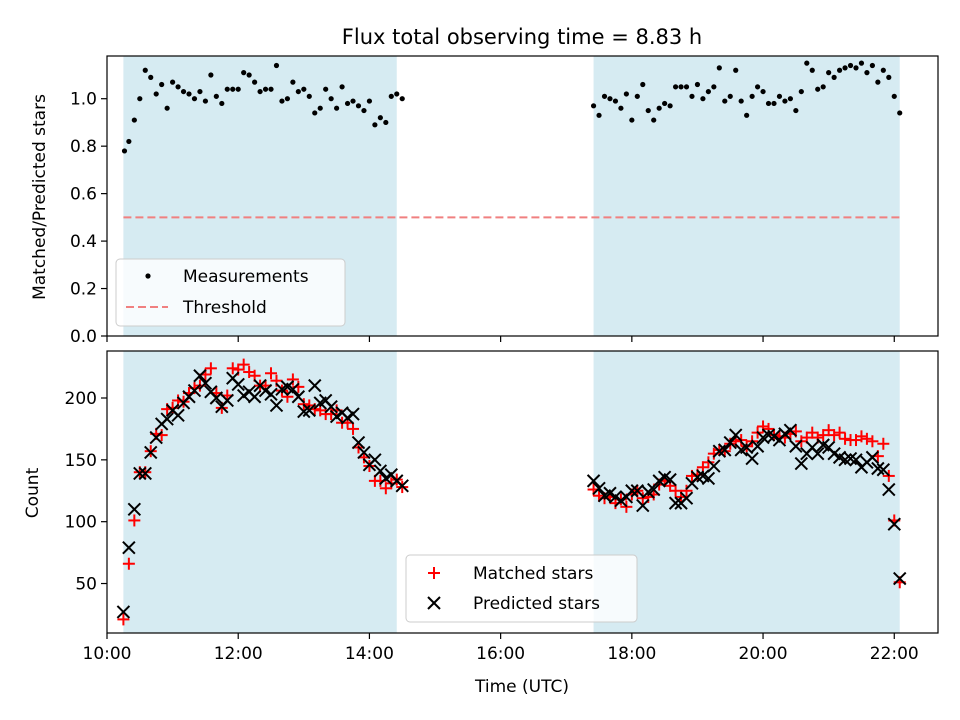  Describe the element at coordinates (230, 292) in the screenshot. I see `top-legend: Measurements Threshold` at that location.